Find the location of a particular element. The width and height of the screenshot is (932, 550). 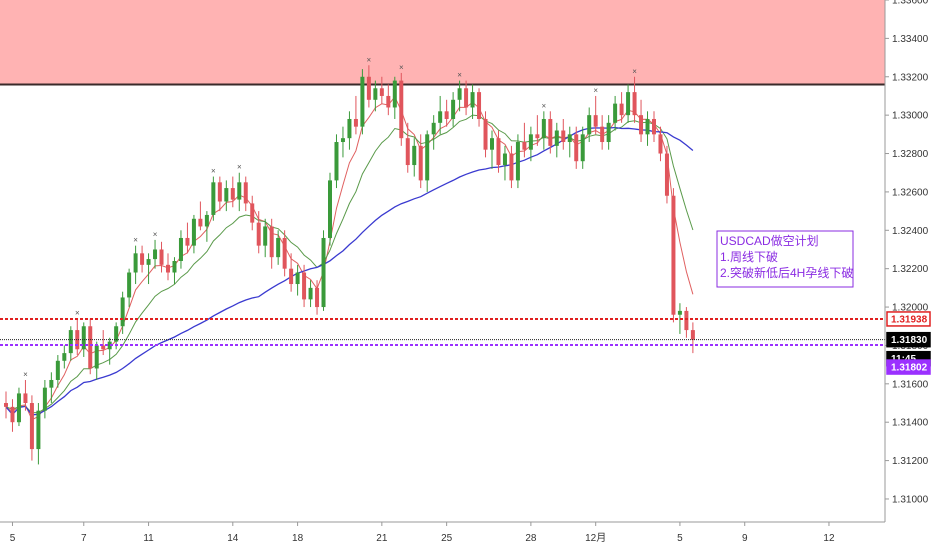

price-tag-red-box is located at coordinates (908, 319).